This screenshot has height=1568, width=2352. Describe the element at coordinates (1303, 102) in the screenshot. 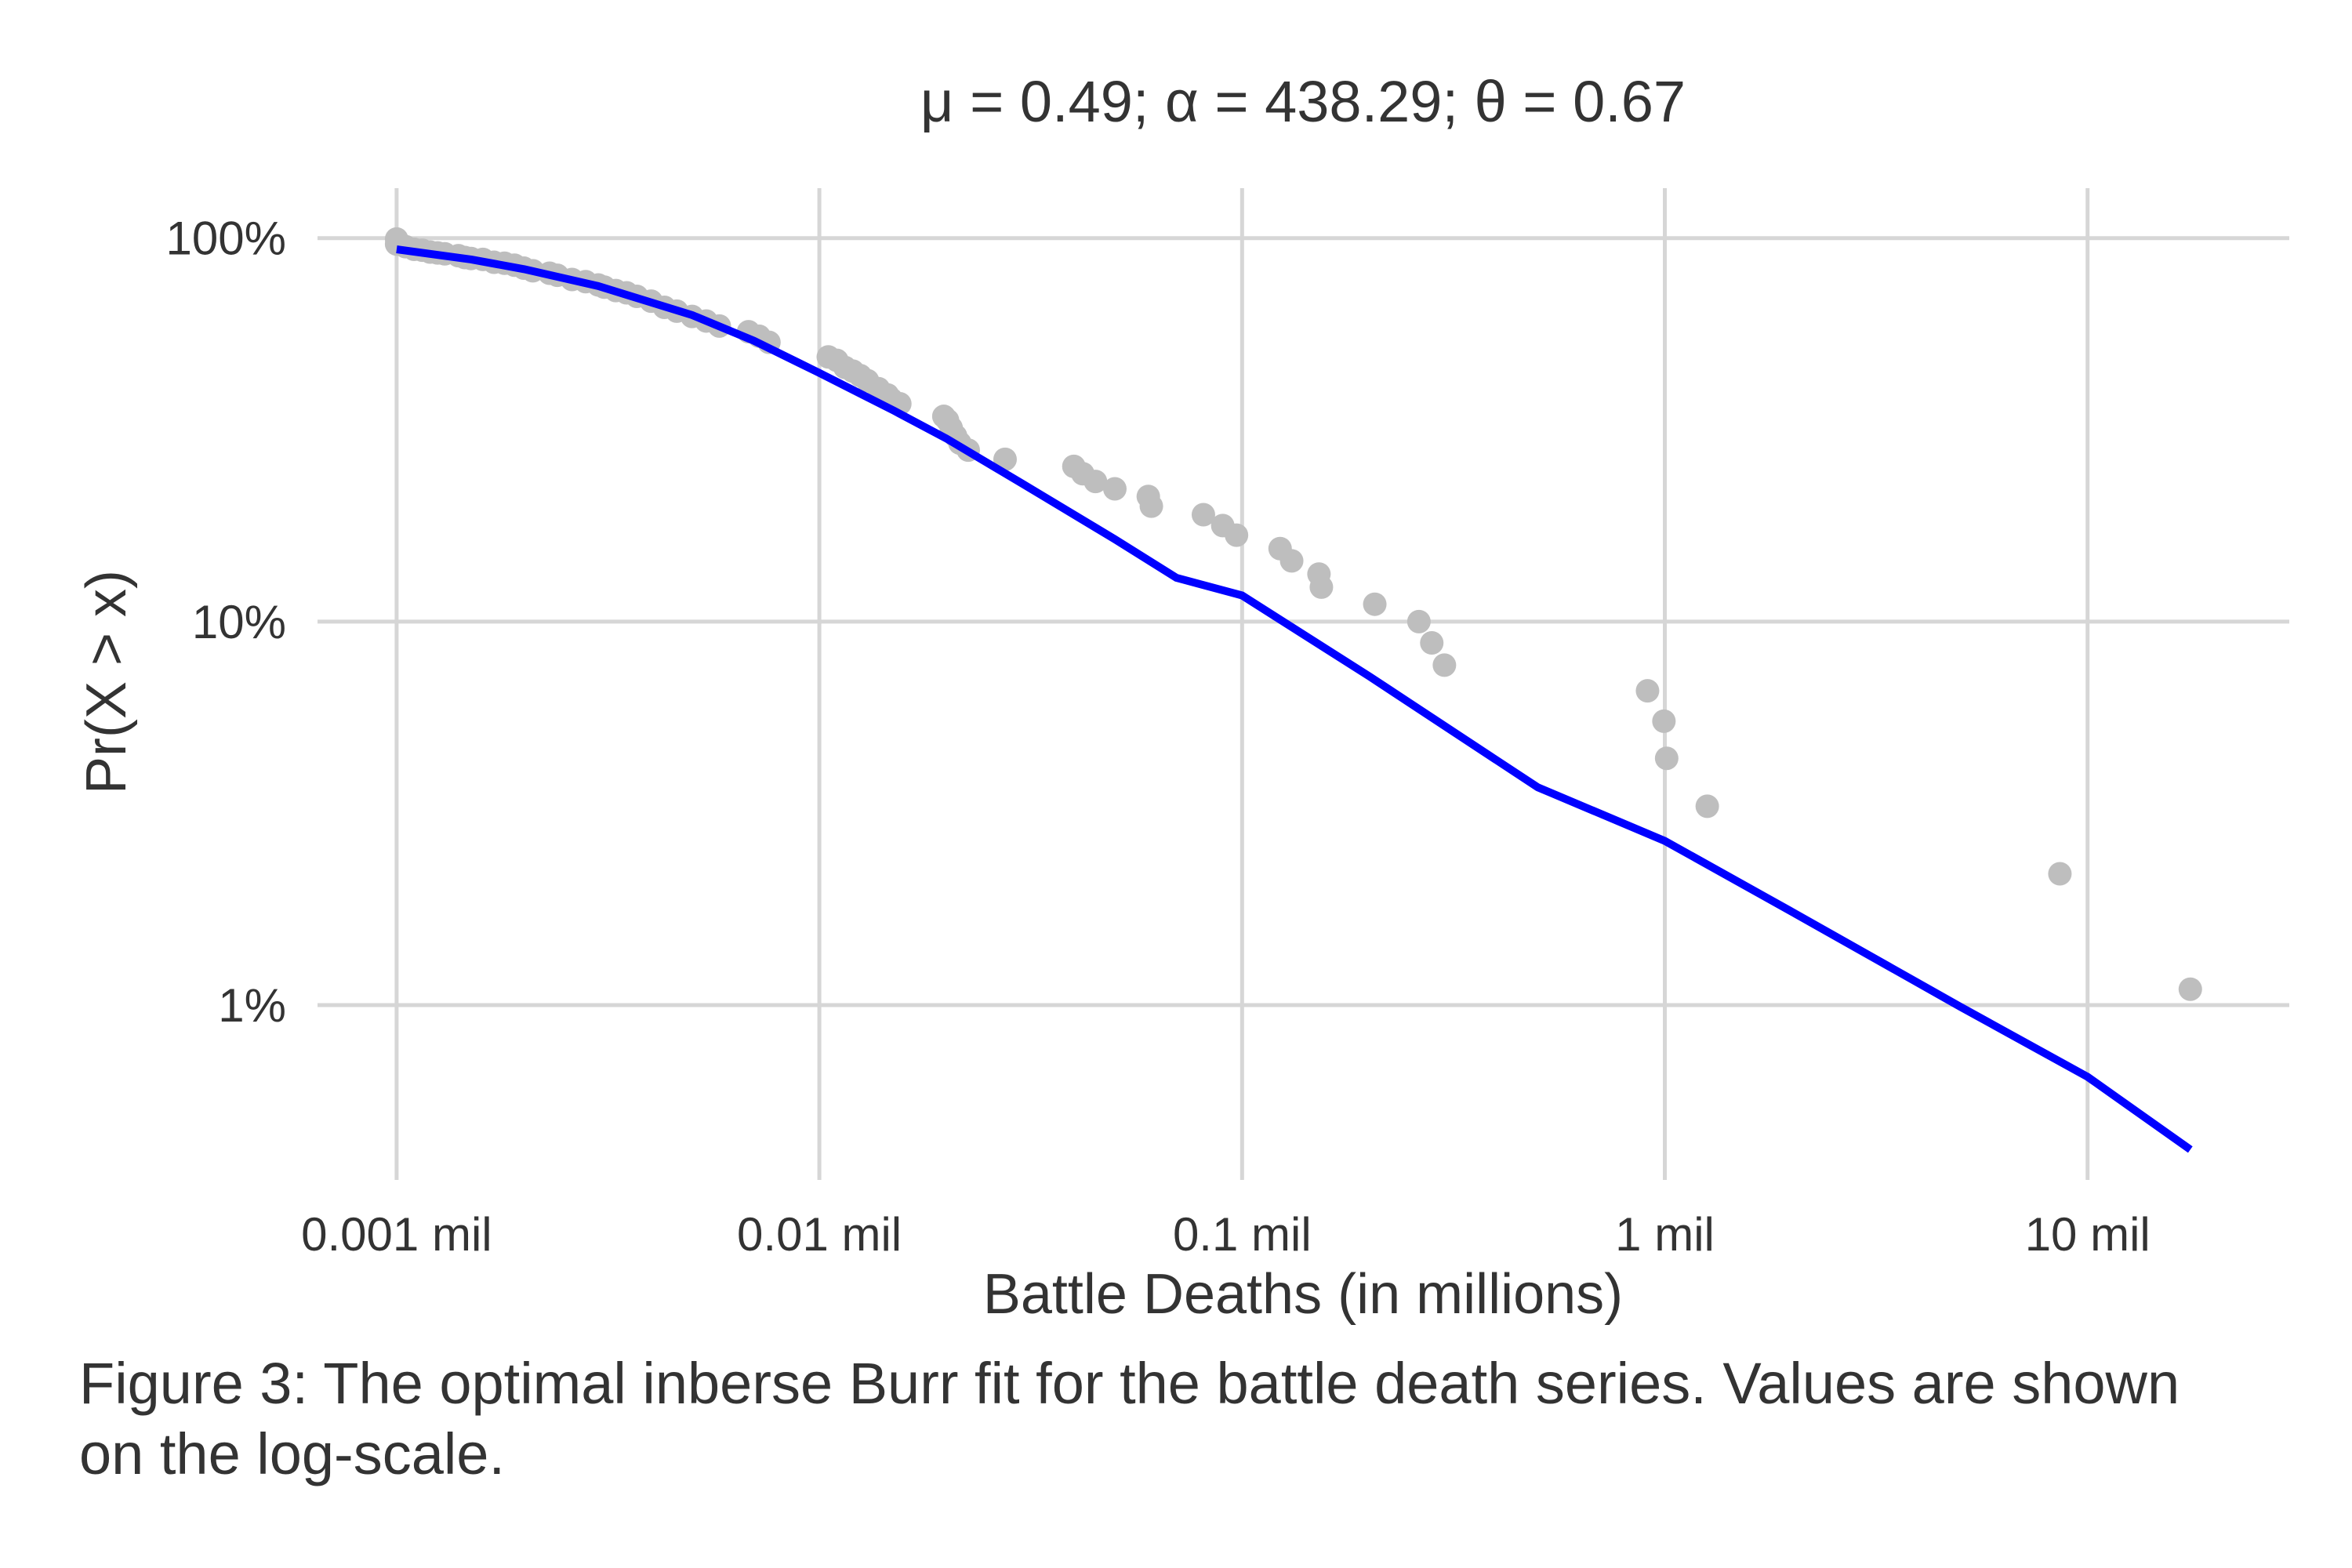

I see `chart-title: μ = 0.49; α = 438.29; θ = 0.67` at that location.